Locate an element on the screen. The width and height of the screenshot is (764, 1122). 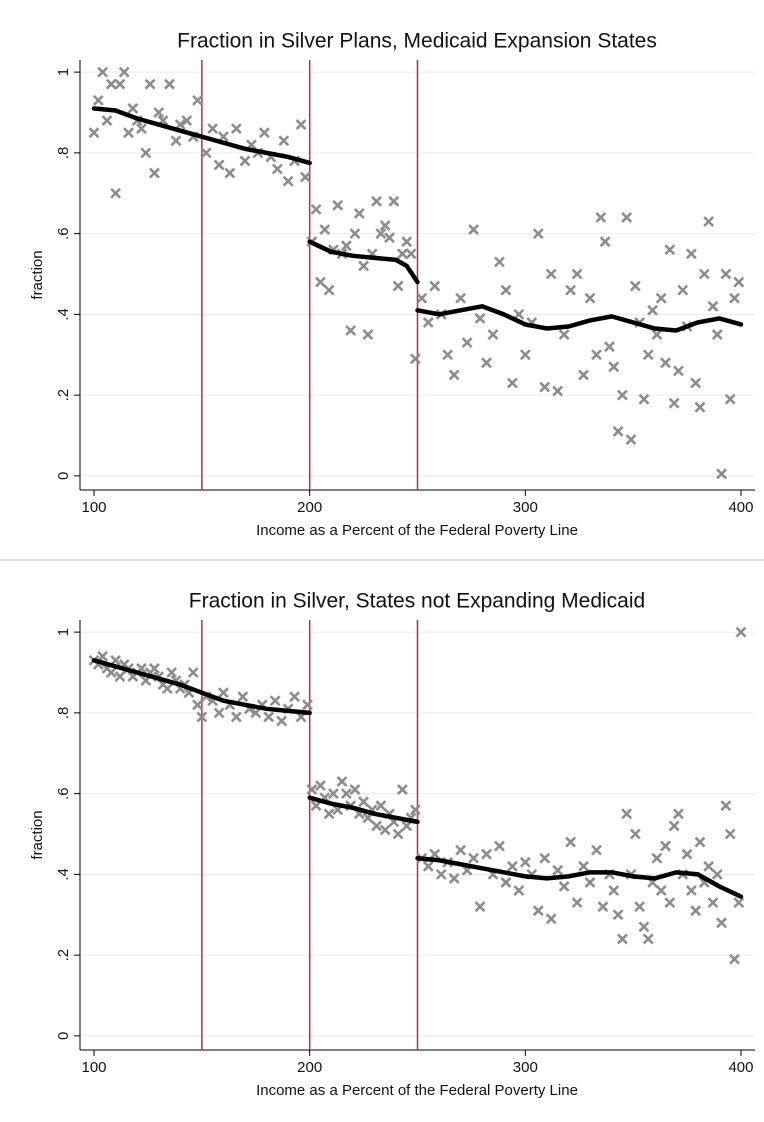
y-tick-label: .2 is located at coordinates (63, 955).